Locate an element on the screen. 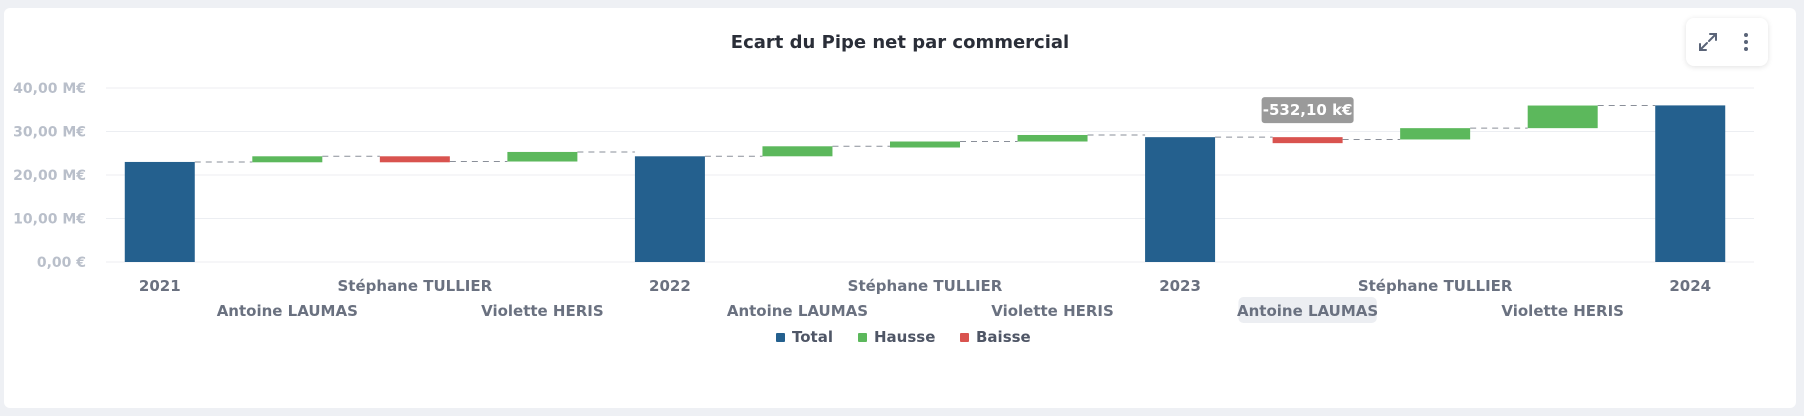 The image size is (1804, 416). legend-item: Hausse is located at coordinates (896, 337).